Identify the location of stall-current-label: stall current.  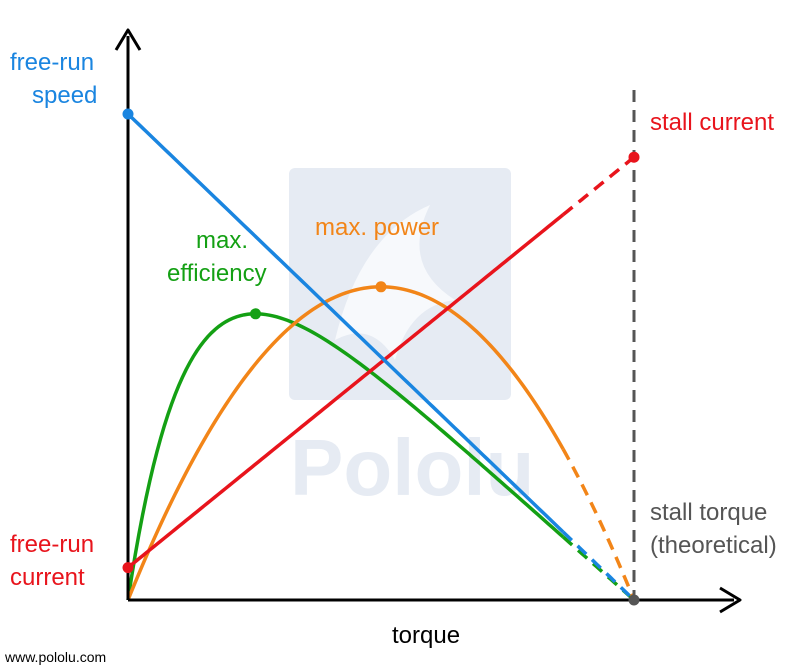
(712, 122).